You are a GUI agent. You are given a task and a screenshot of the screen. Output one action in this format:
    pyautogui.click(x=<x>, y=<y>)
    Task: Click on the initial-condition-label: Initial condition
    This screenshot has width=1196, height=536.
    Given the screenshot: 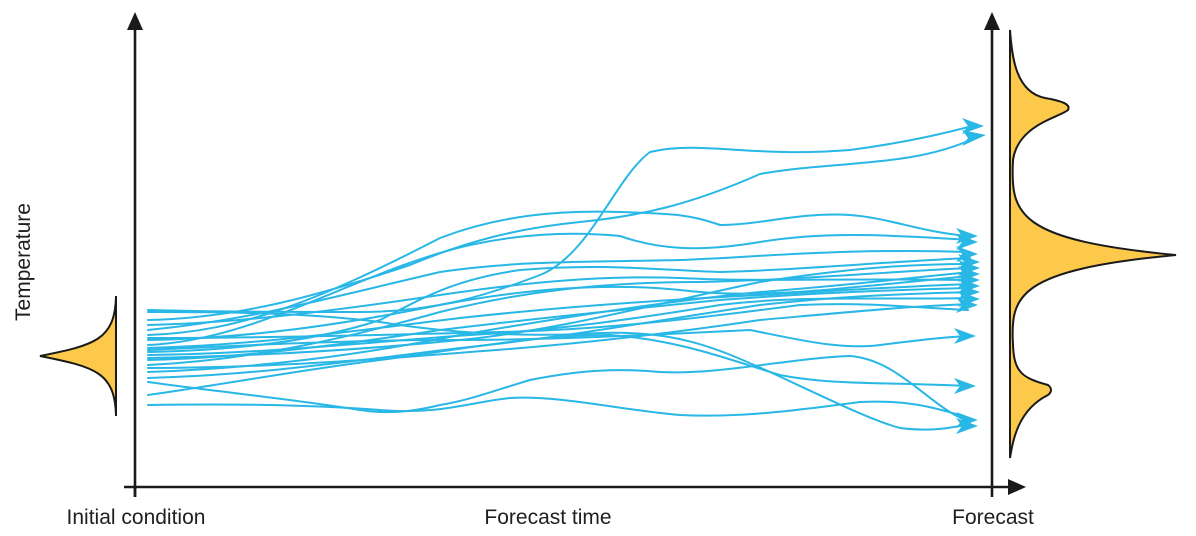 What is the action you would take?
    pyautogui.click(x=136, y=517)
    